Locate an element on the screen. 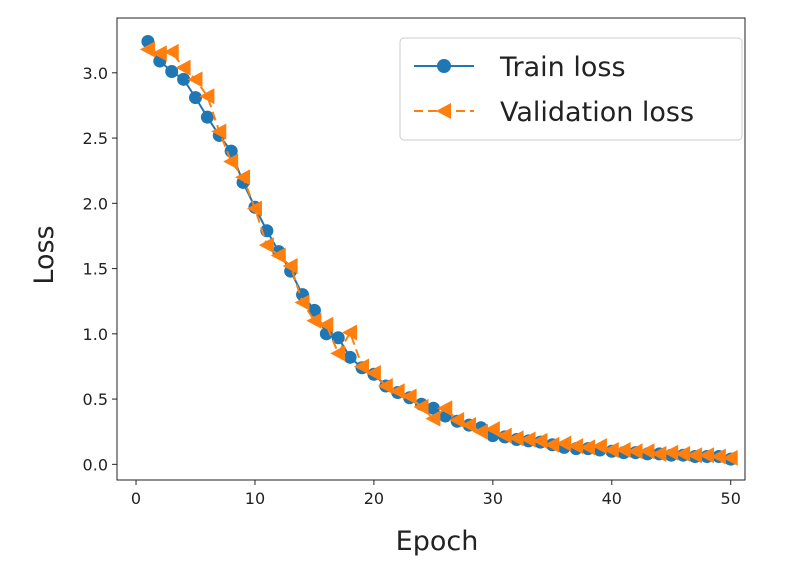  y-axis-label: Loss is located at coordinates (44, 254).